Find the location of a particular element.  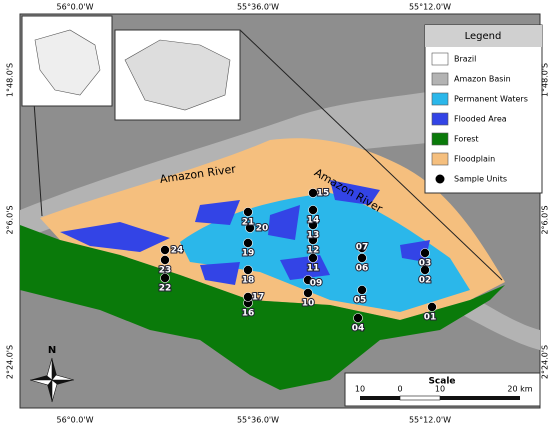

legend-label: Flooded Area is located at coordinates (480, 119).